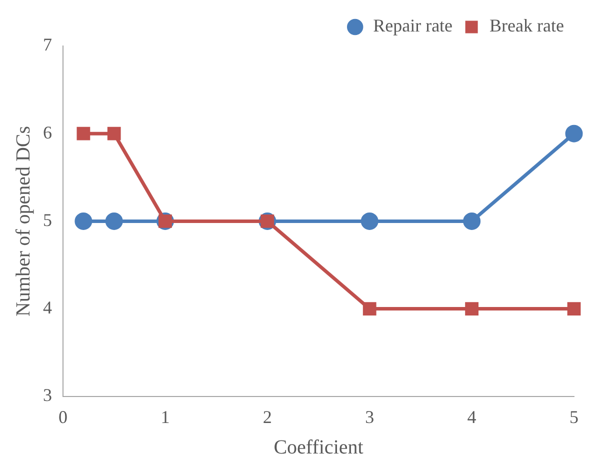 This screenshot has height=472, width=600. I want to click on y-tick-label: 3, so click(47, 395).